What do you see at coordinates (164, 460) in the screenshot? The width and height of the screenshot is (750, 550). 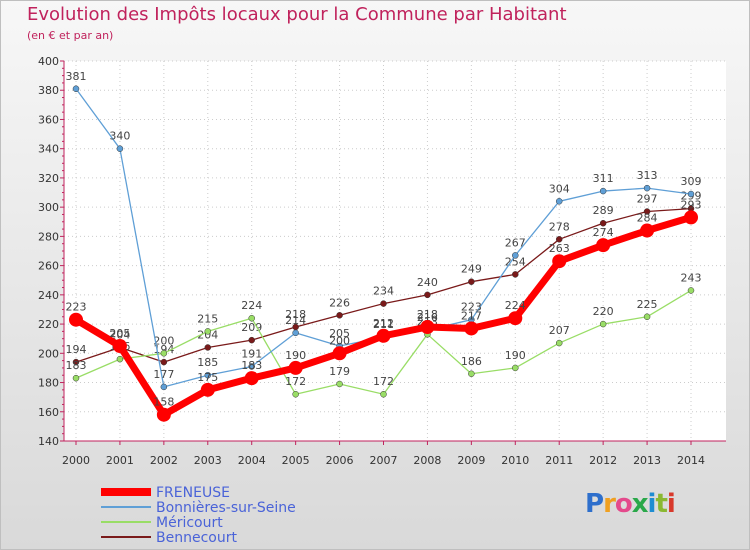 I see `x-tick-label: 2002` at bounding box center [164, 460].